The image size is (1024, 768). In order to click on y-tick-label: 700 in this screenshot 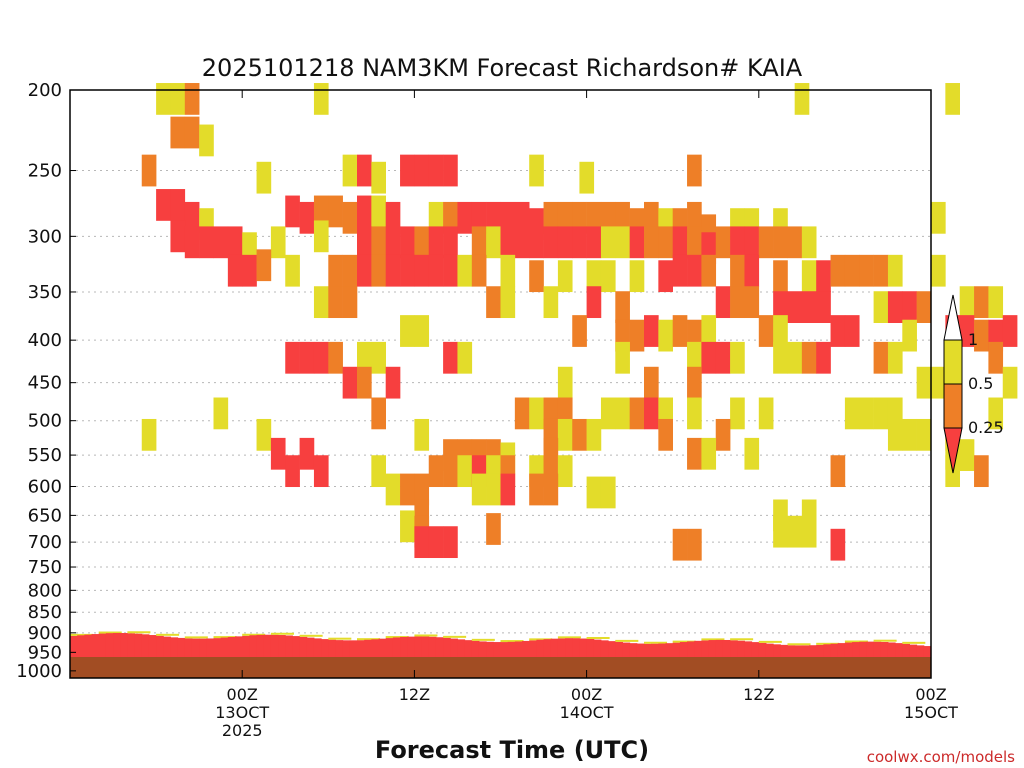, I will do `click(45, 542)`.